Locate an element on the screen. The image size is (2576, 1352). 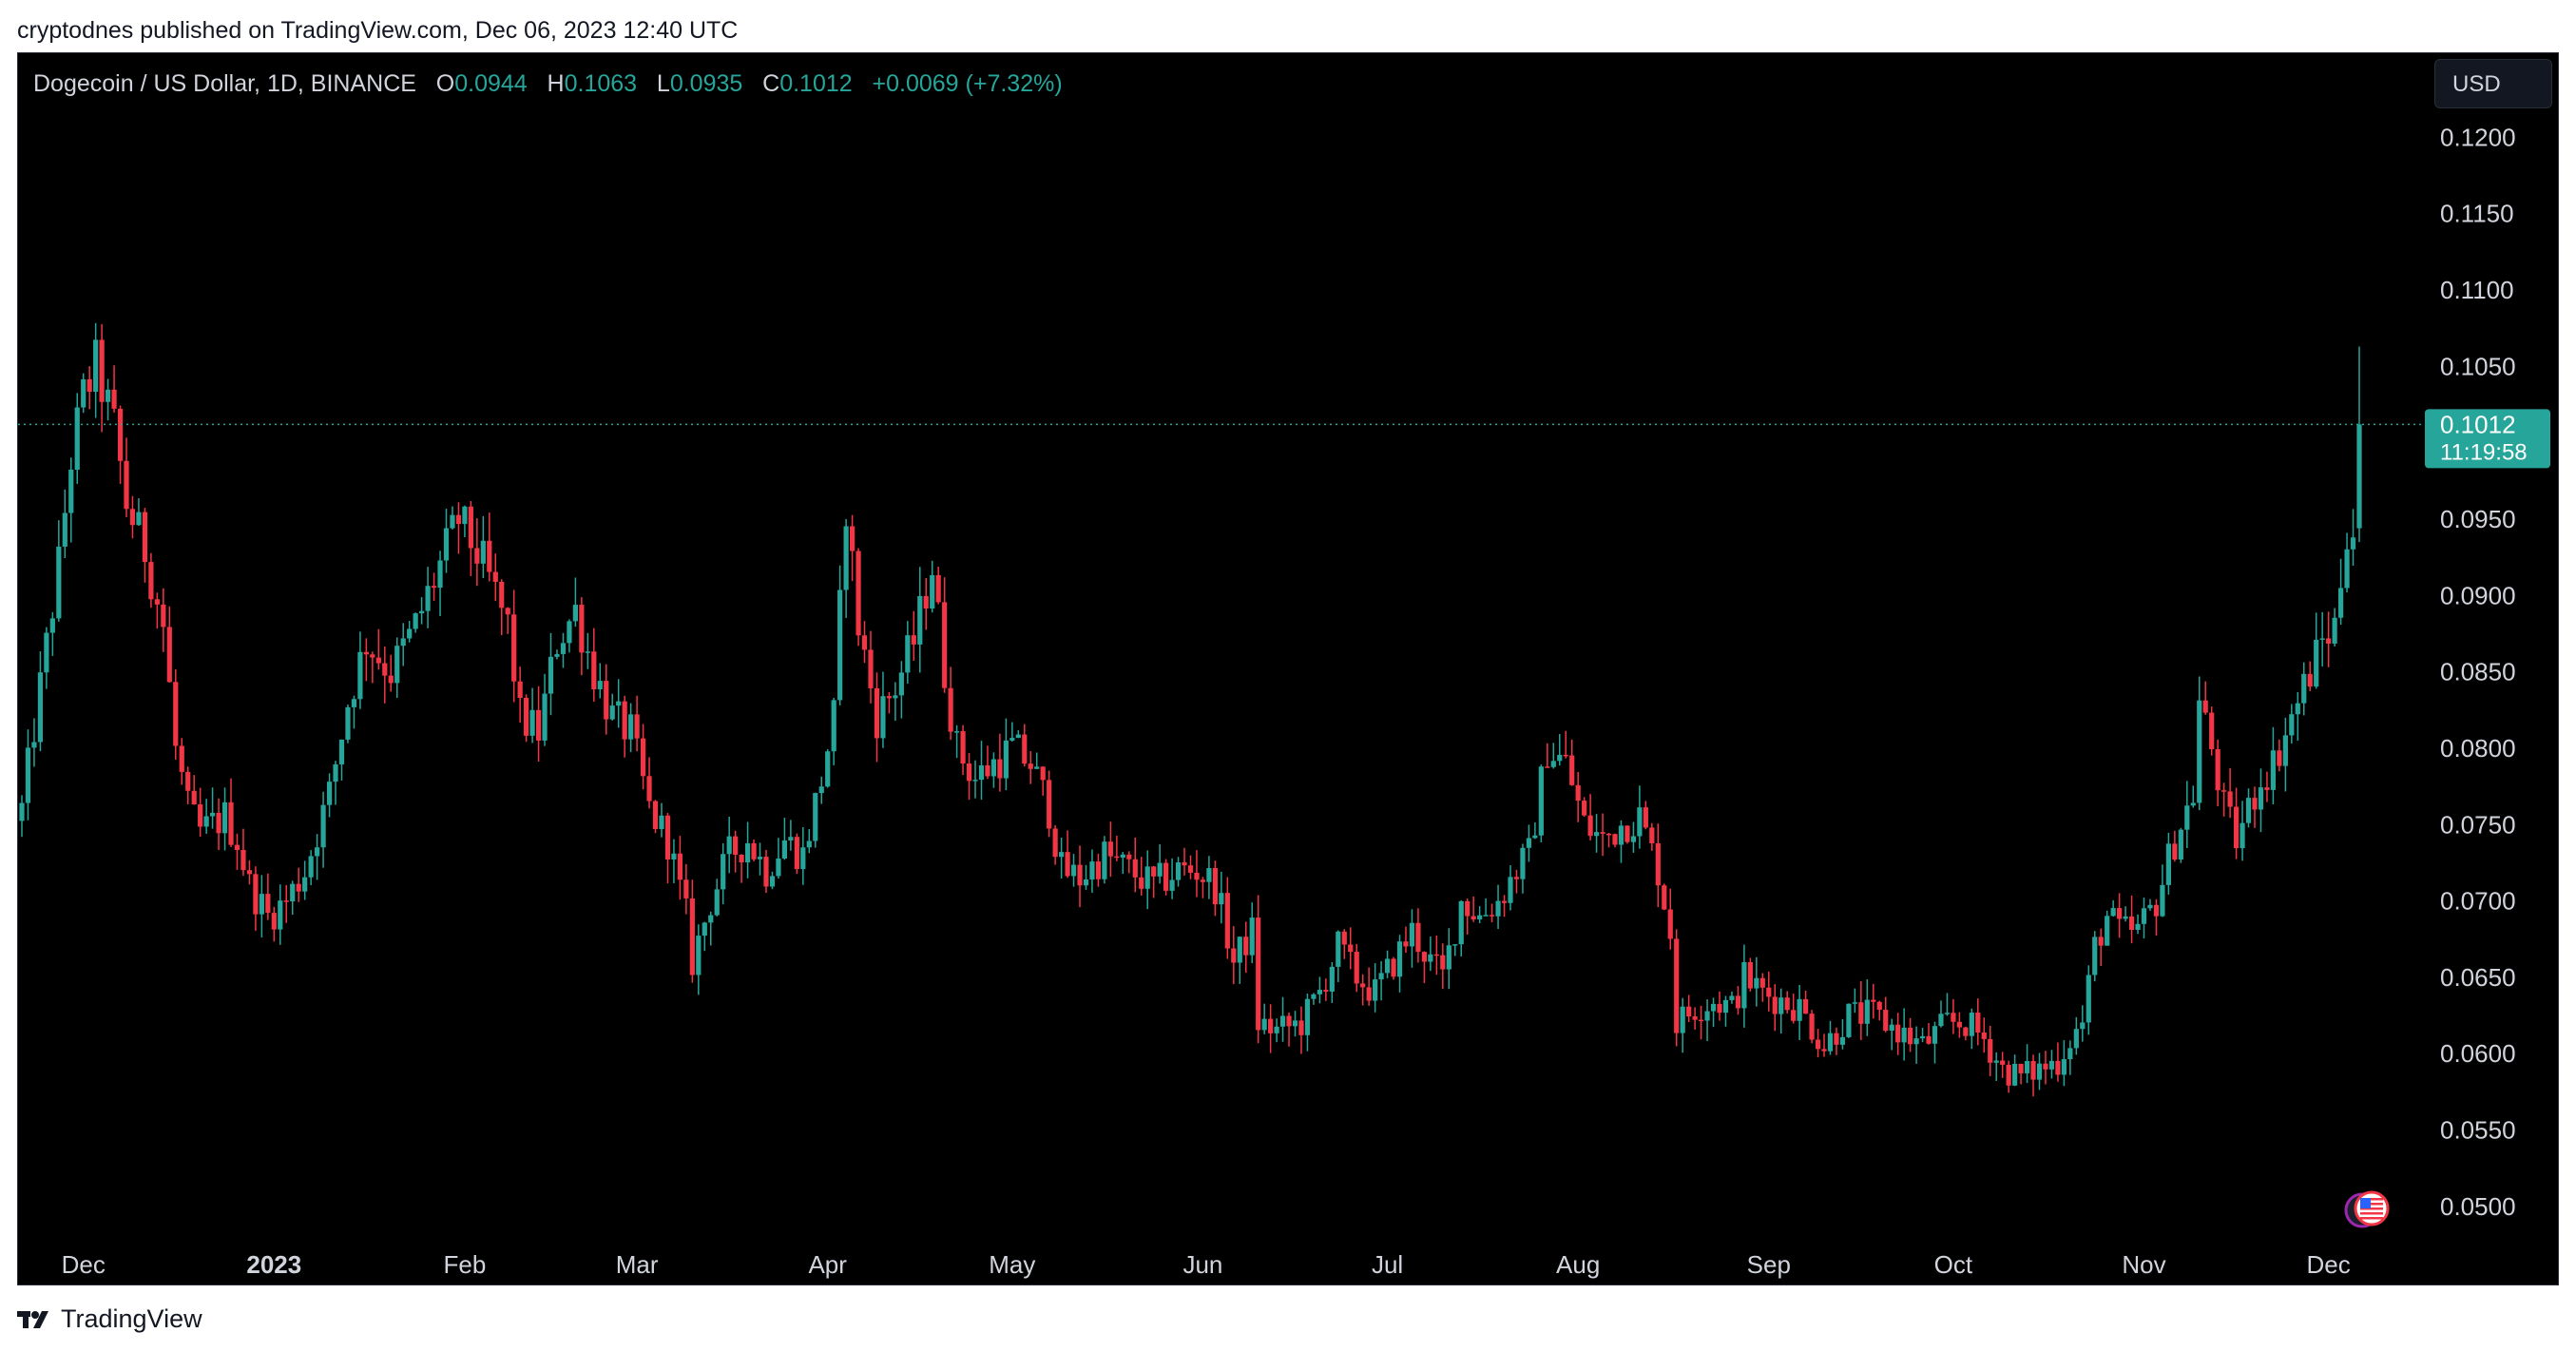
y-tick-label: 0.1050 is located at coordinates (2478, 366).